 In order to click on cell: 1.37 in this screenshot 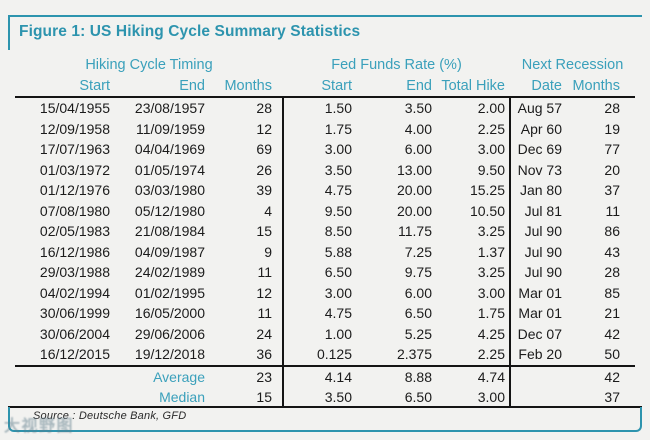, I will do `click(491, 251)`.